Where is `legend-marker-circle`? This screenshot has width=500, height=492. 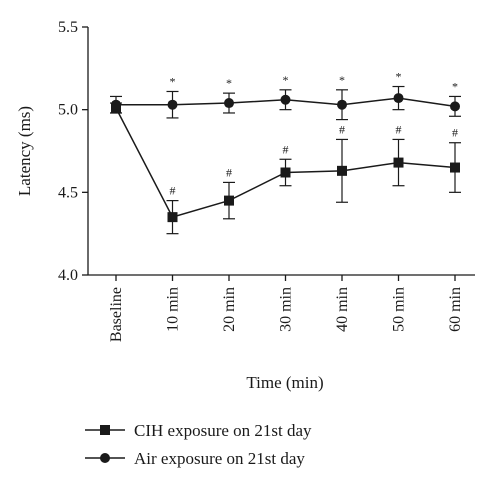
legend-marker-circle is located at coordinates (105, 458).